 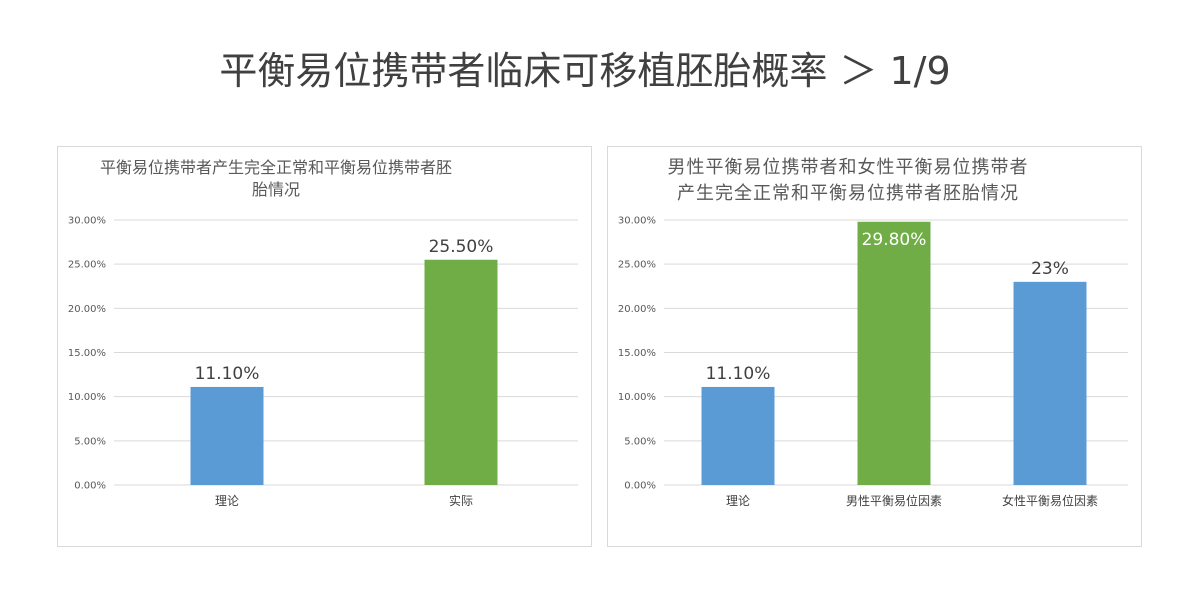 What do you see at coordinates (848, 167) in the screenshot?
I see `chart-title-line-1: 男性平衡易位携带者和女性平衡易位携带者` at bounding box center [848, 167].